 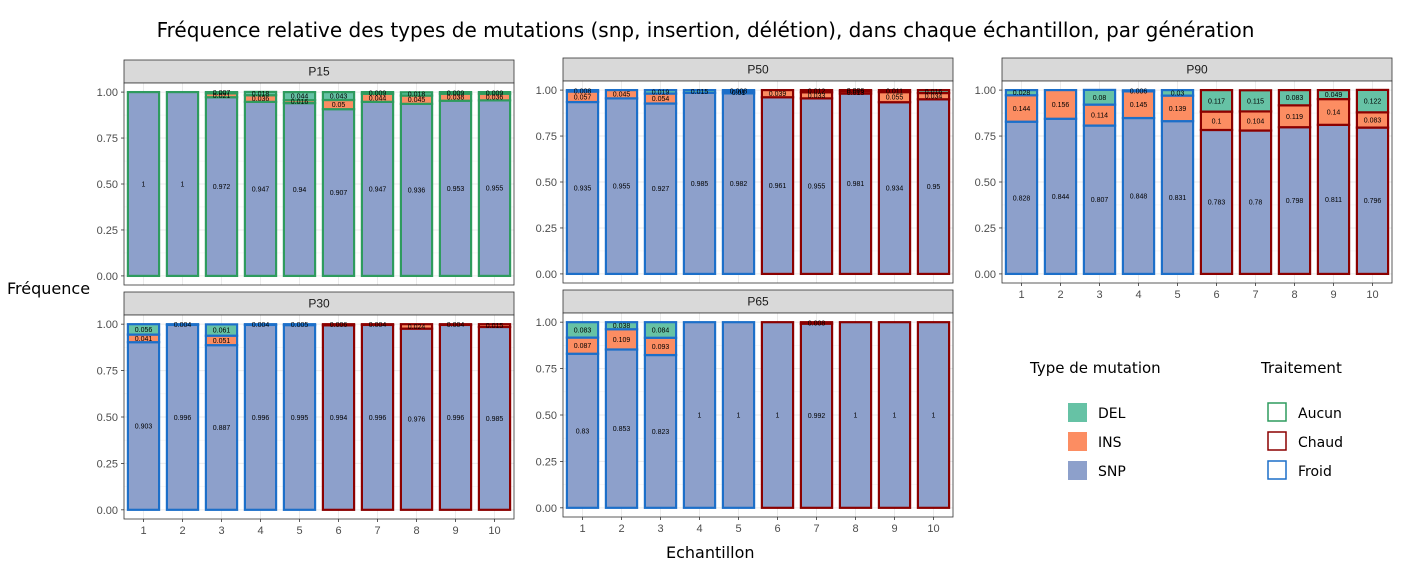 What do you see at coordinates (1100, 200) in the screenshot?
I see `bar-value-label: 0.807` at bounding box center [1100, 200].